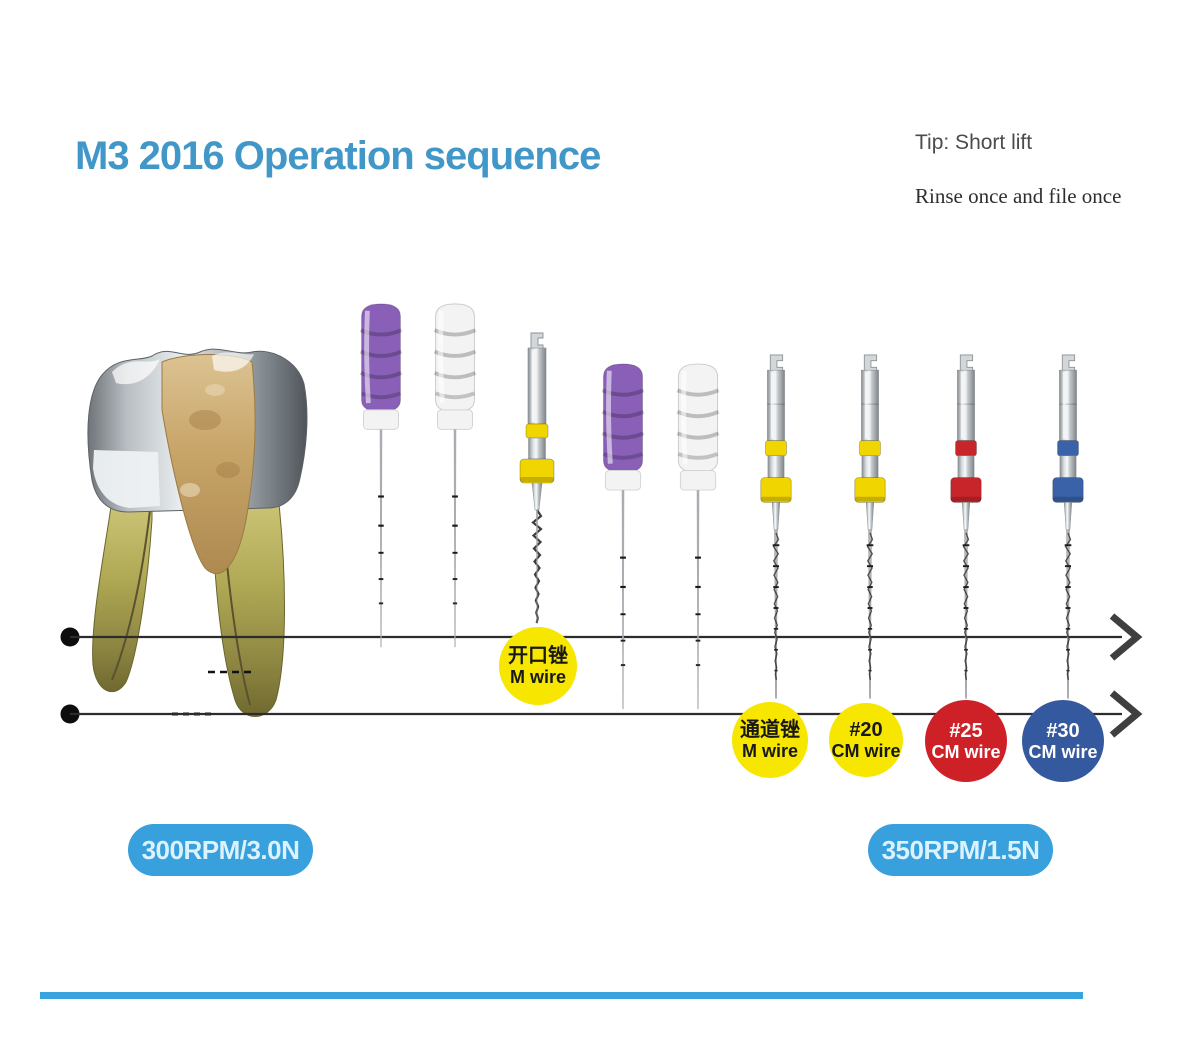  Describe the element at coordinates (966, 730) in the screenshot. I see `step-label-size: #25` at that location.